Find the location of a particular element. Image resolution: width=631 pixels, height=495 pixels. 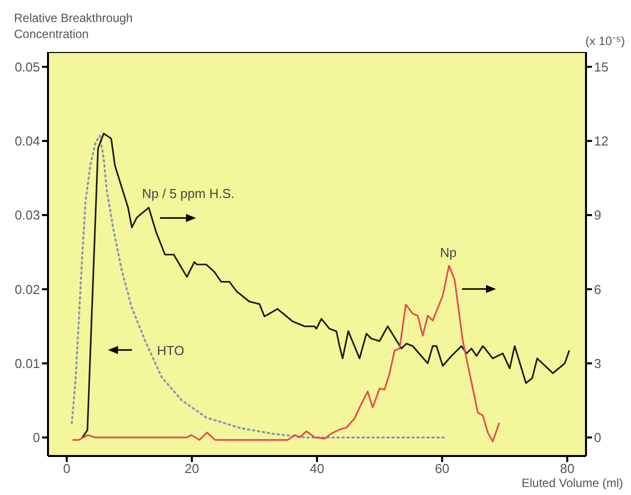

x-tick-label: 40 is located at coordinates (317, 468).